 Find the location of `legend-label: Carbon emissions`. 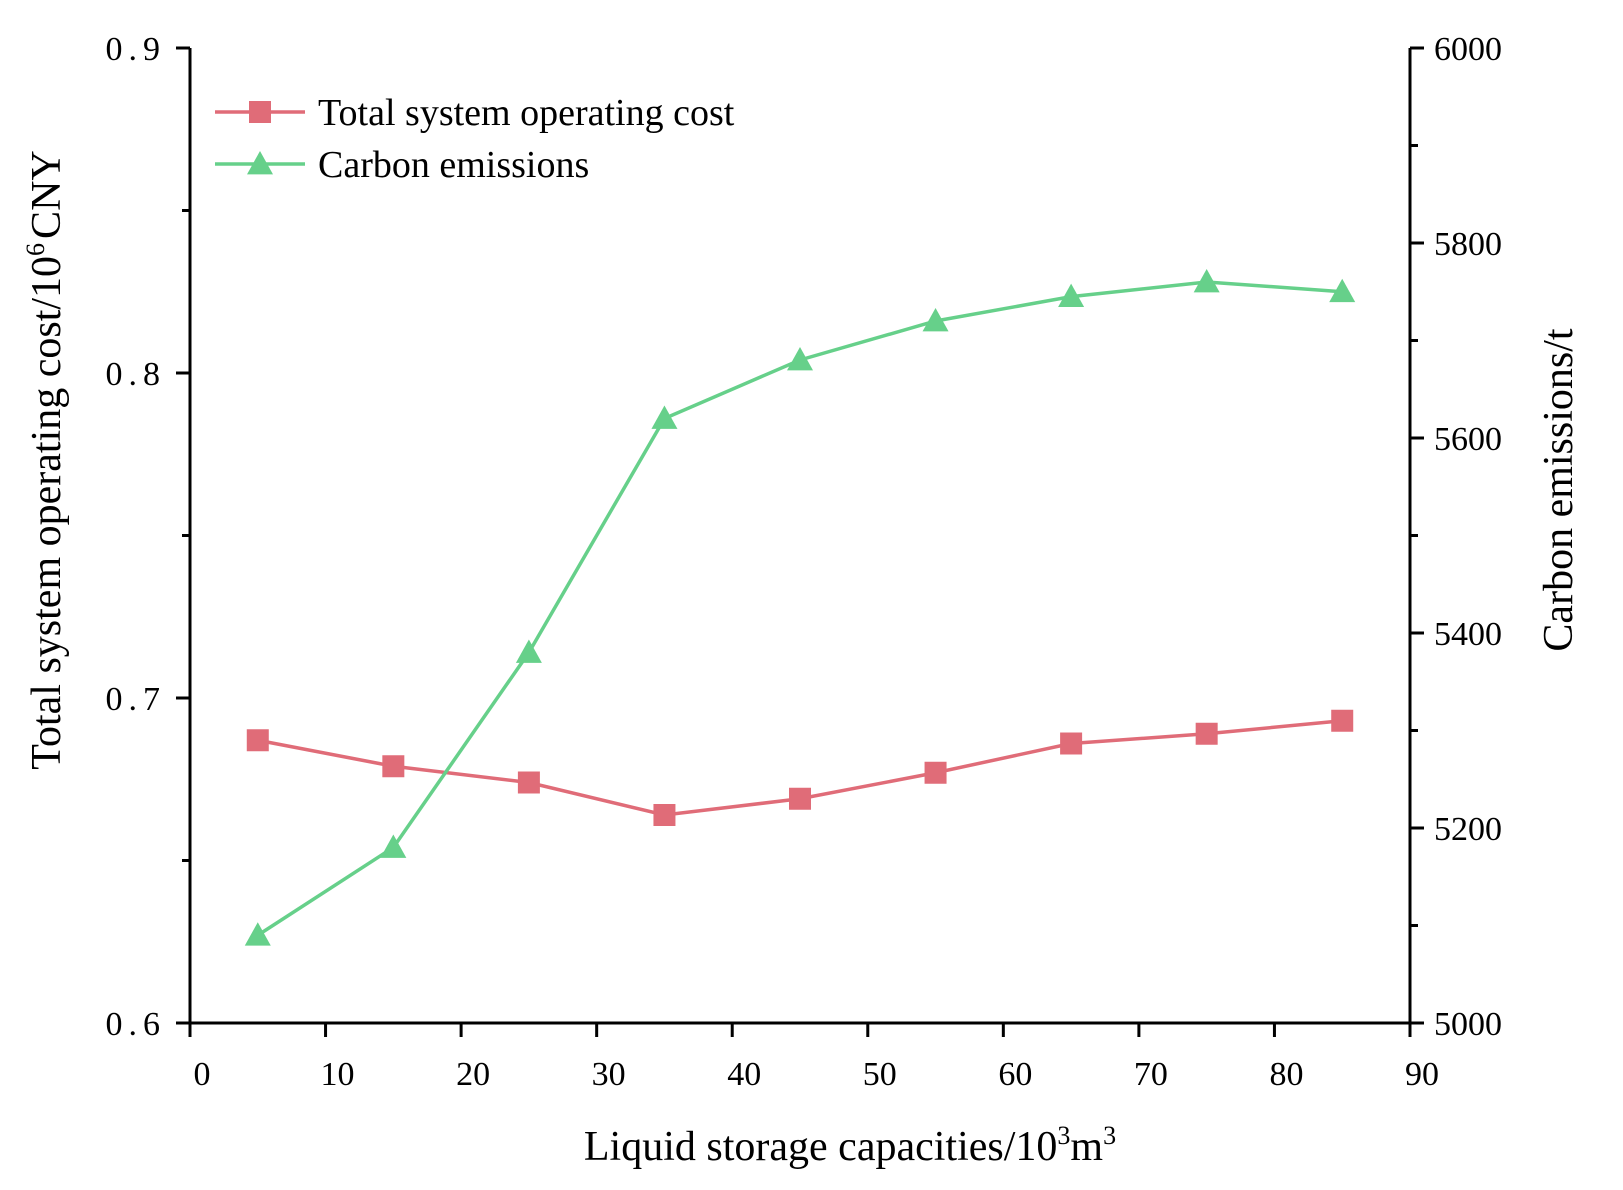

legend-label: Carbon emissions is located at coordinates (453, 165).